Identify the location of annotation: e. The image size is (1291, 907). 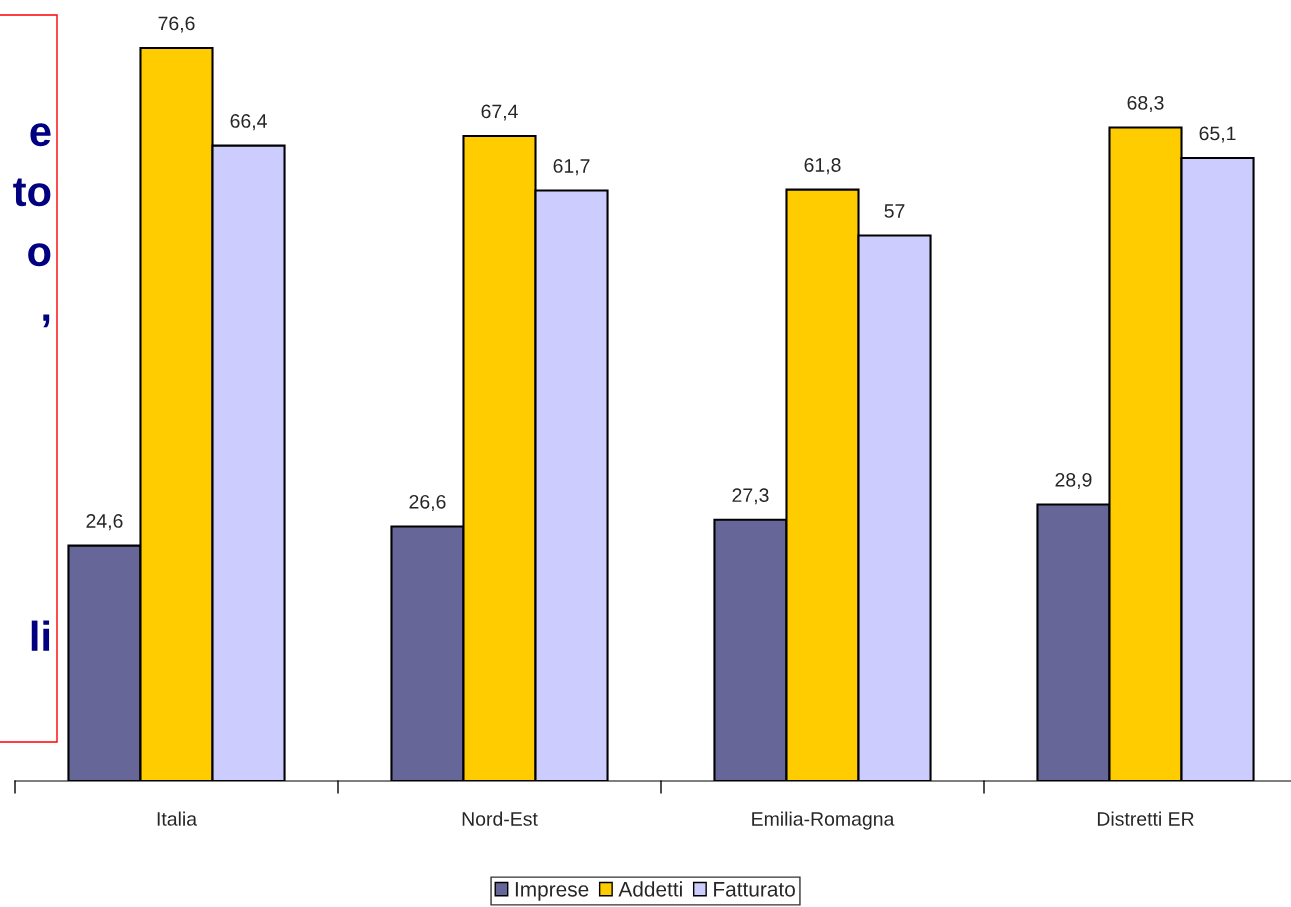
(40, 135).